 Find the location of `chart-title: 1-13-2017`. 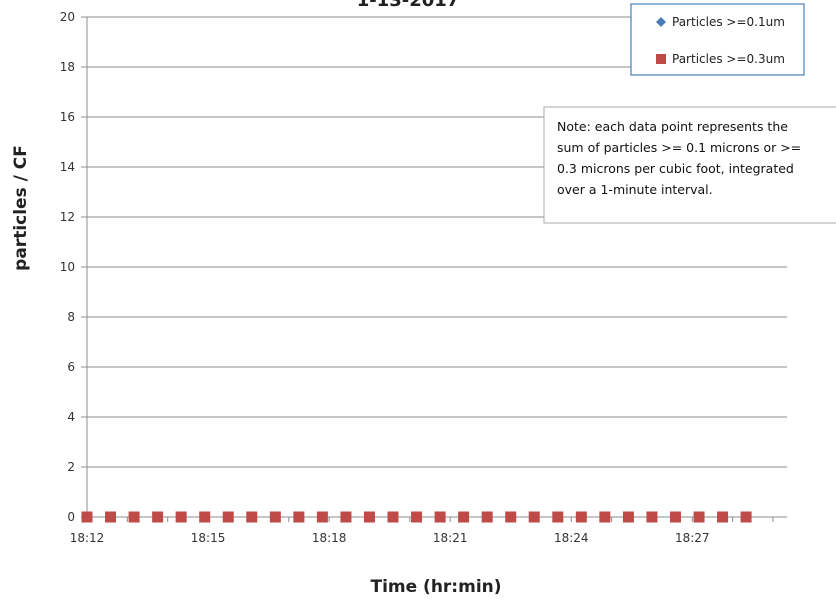

chart-title: 1-13-2017 is located at coordinates (408, 5).